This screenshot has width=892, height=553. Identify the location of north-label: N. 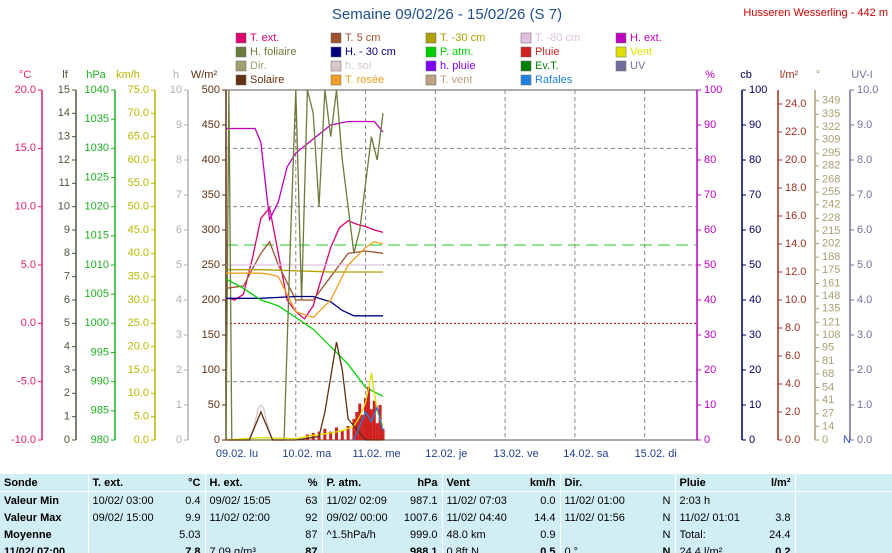
(847, 440).